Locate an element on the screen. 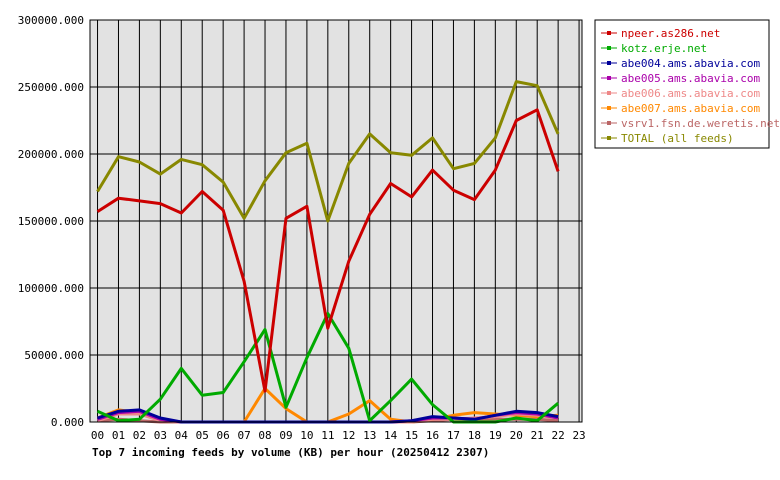  x-tick-label: 14 is located at coordinates (391, 435).